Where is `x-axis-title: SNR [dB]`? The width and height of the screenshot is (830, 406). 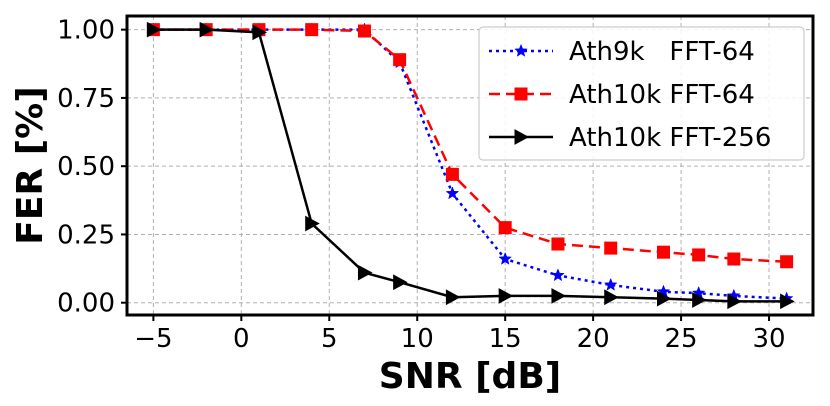
x-axis-title: SNR [dB] is located at coordinates (470, 376).